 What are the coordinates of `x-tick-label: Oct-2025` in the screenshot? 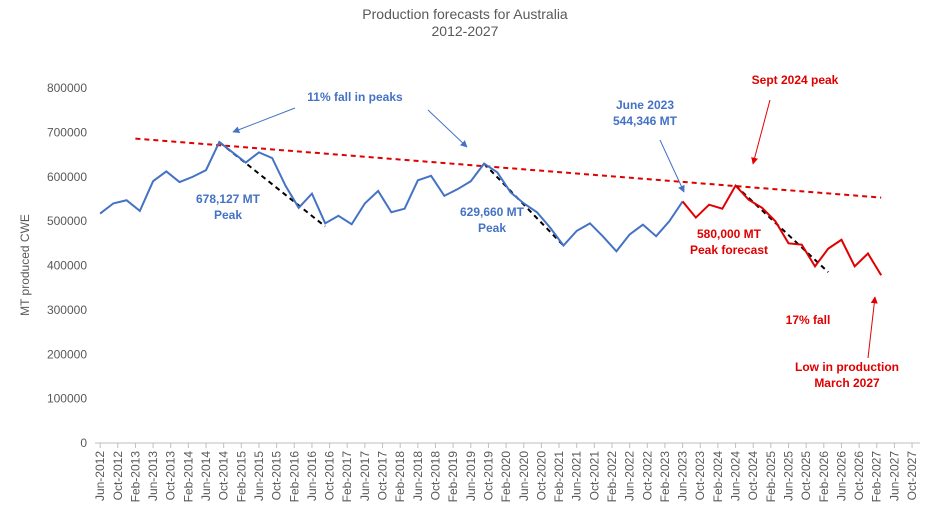 It's located at (806, 476).